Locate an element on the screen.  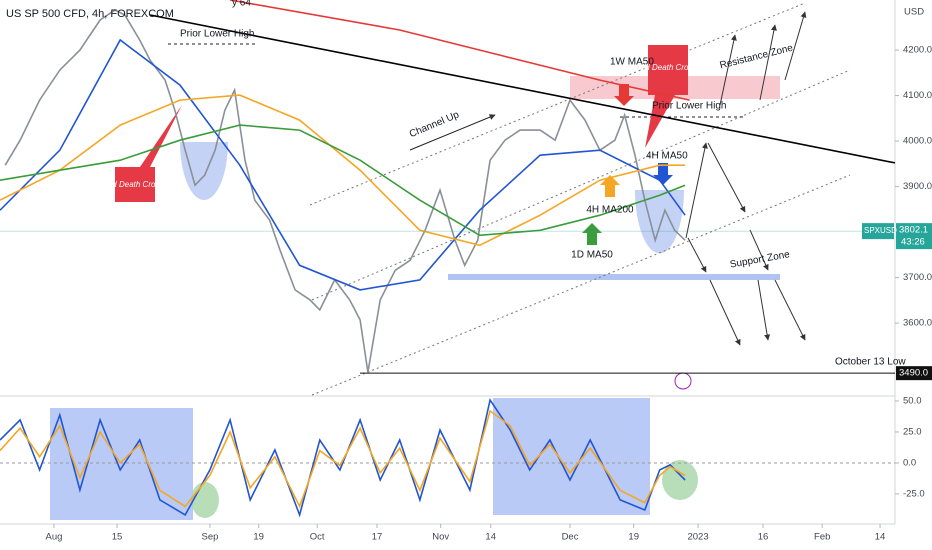
y-tick-label: 4000.0 is located at coordinates (917, 141).